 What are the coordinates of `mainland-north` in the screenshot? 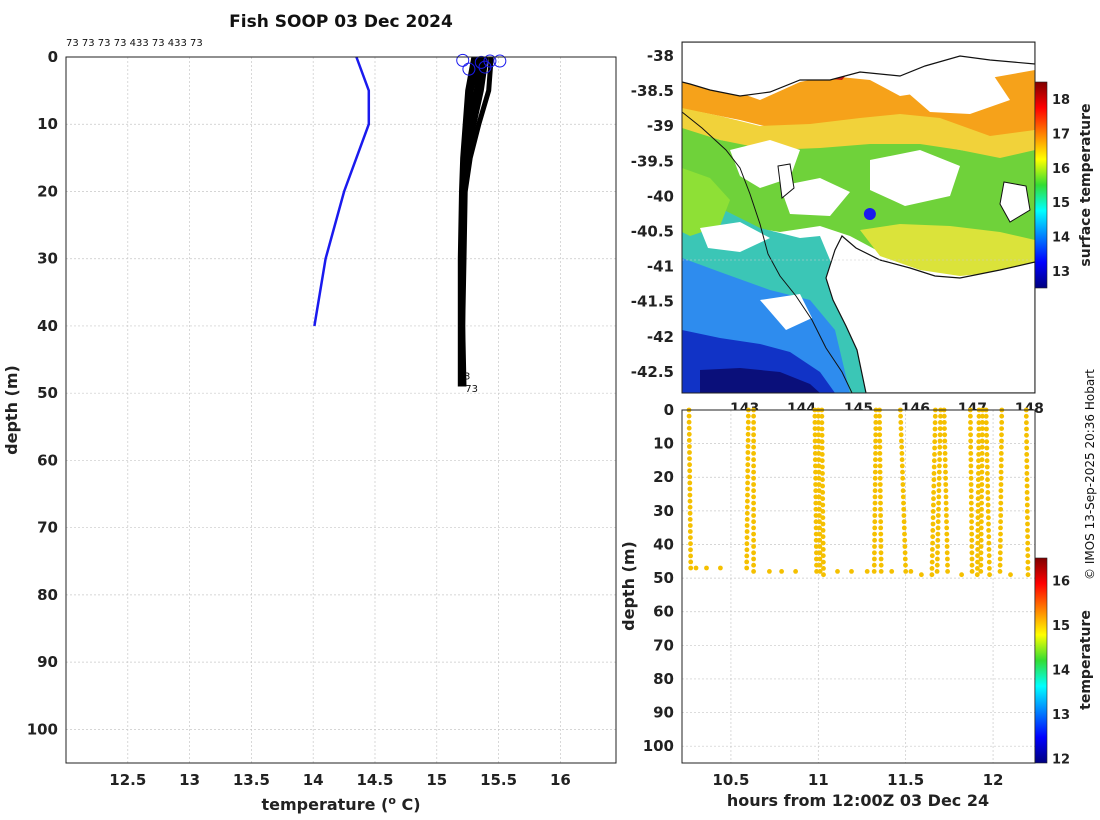 It's located at (858, 69).